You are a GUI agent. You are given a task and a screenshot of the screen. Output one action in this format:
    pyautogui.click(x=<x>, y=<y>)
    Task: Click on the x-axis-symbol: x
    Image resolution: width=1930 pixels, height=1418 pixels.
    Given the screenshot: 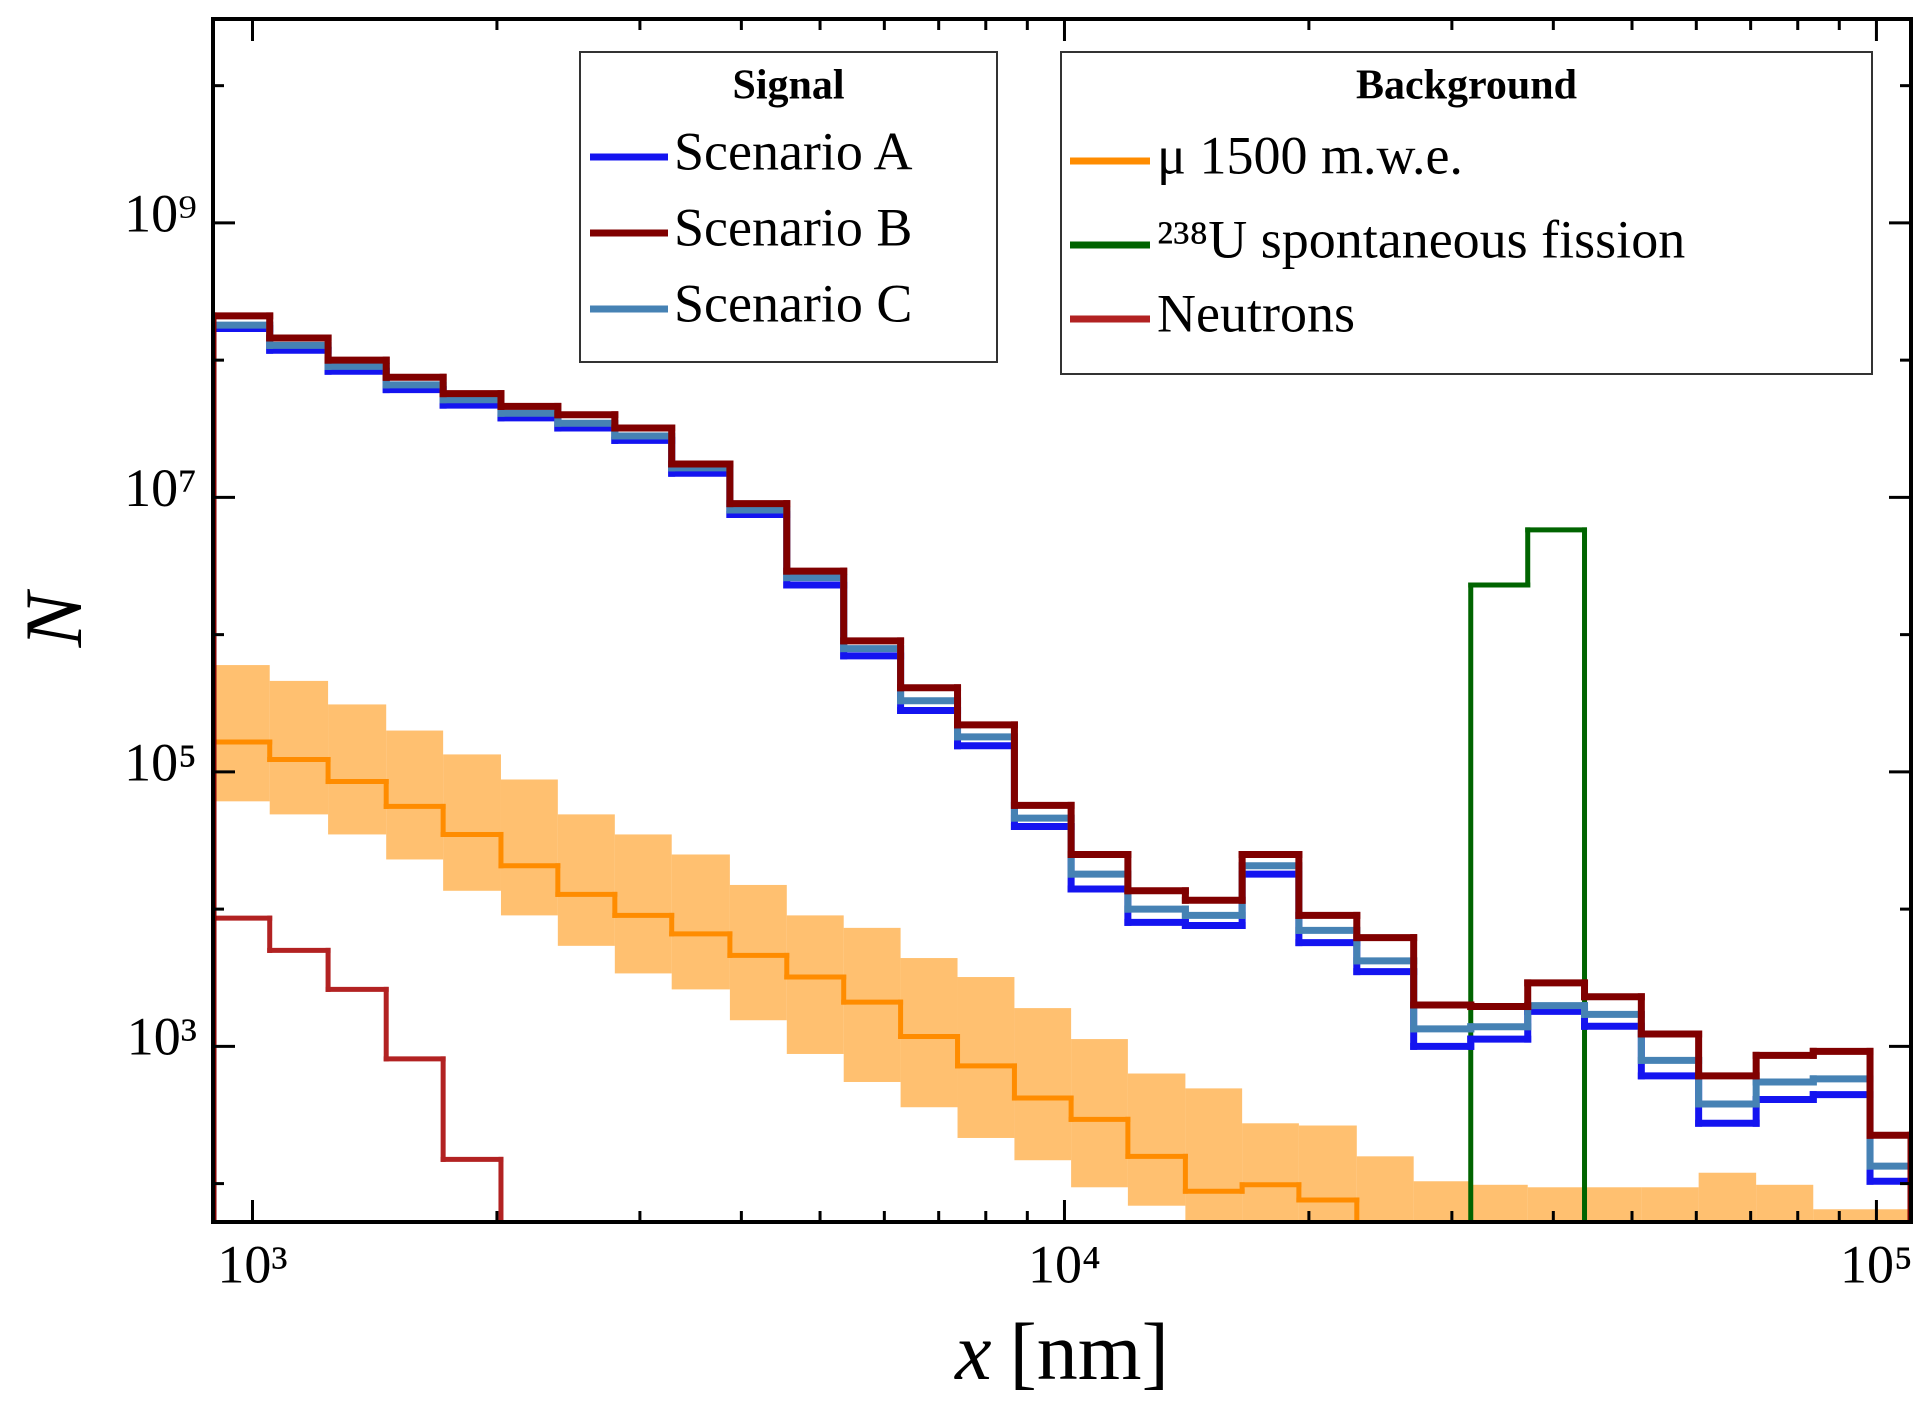 What is the action you would take?
    pyautogui.click(x=972, y=1351)
    